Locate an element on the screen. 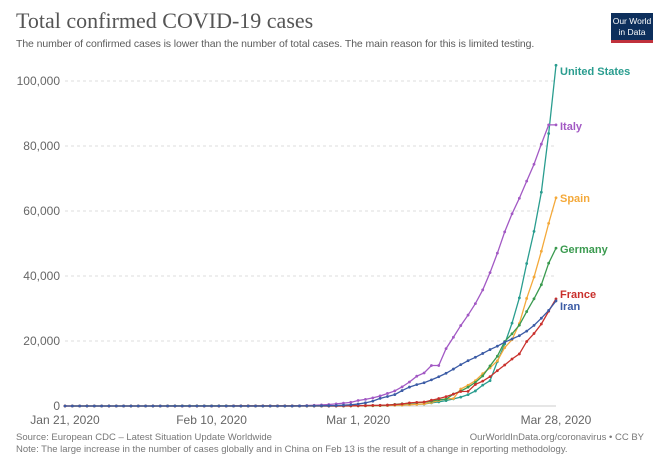 The image size is (660, 470). x-tick-label: Mar 1, 2020 is located at coordinates (358, 420).